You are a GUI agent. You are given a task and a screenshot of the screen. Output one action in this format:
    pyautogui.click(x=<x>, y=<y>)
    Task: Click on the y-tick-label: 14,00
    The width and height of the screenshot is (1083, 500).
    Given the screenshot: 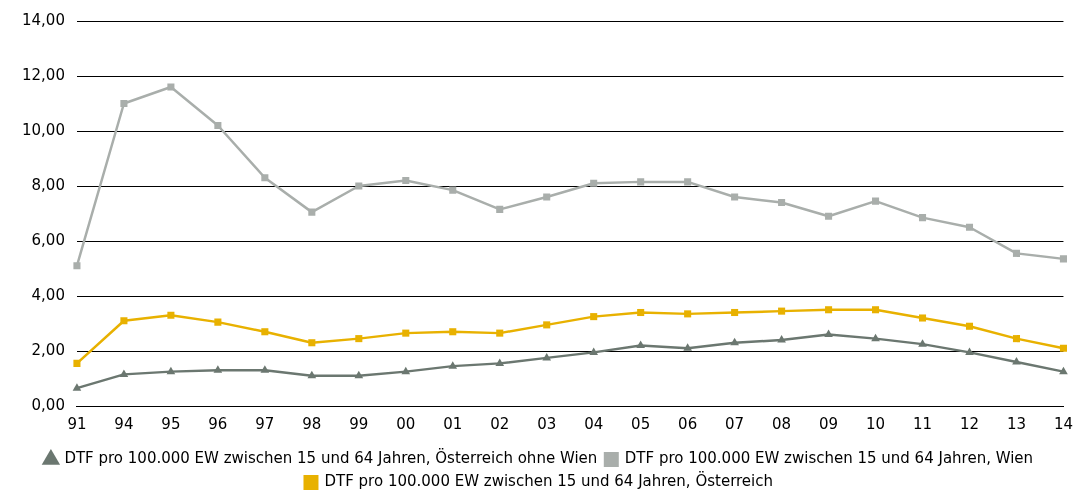 What is the action you would take?
    pyautogui.click(x=43, y=19)
    